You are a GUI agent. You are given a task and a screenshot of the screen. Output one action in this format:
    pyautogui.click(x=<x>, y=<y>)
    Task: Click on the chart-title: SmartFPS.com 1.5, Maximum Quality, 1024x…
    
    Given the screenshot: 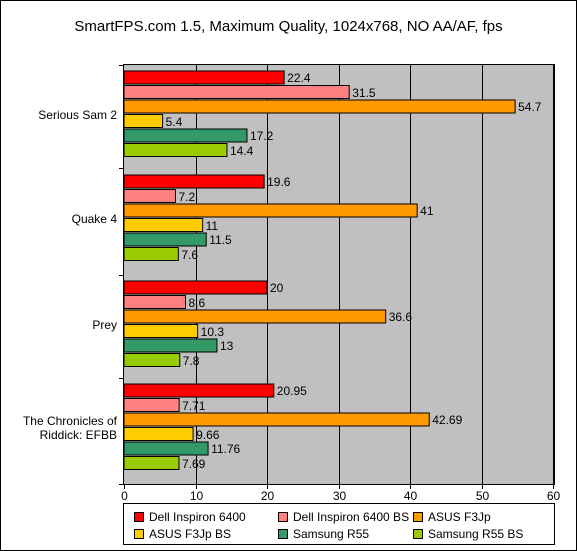 What is the action you would take?
    pyautogui.click(x=288, y=26)
    